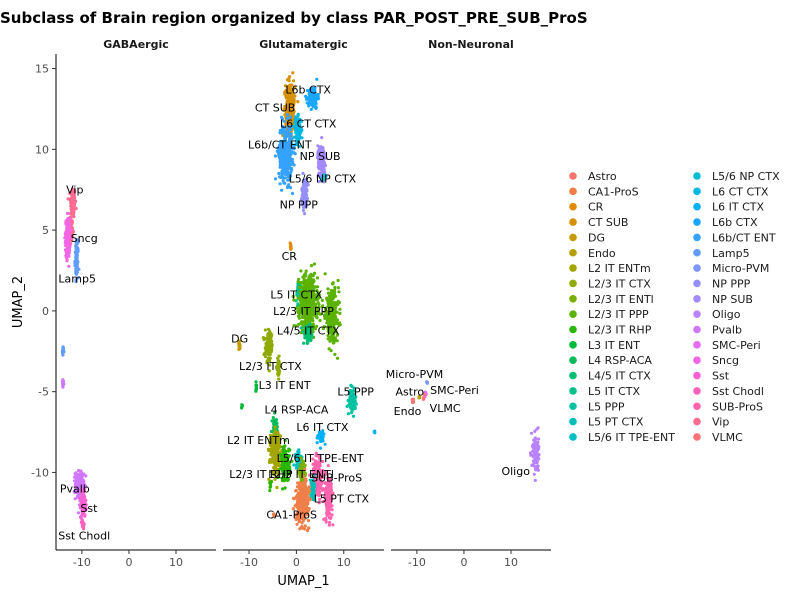 This screenshot has width=800, height=600. Describe the element at coordinates (275, 107) in the screenshot. I see `cluster-label: CT SUB` at that location.